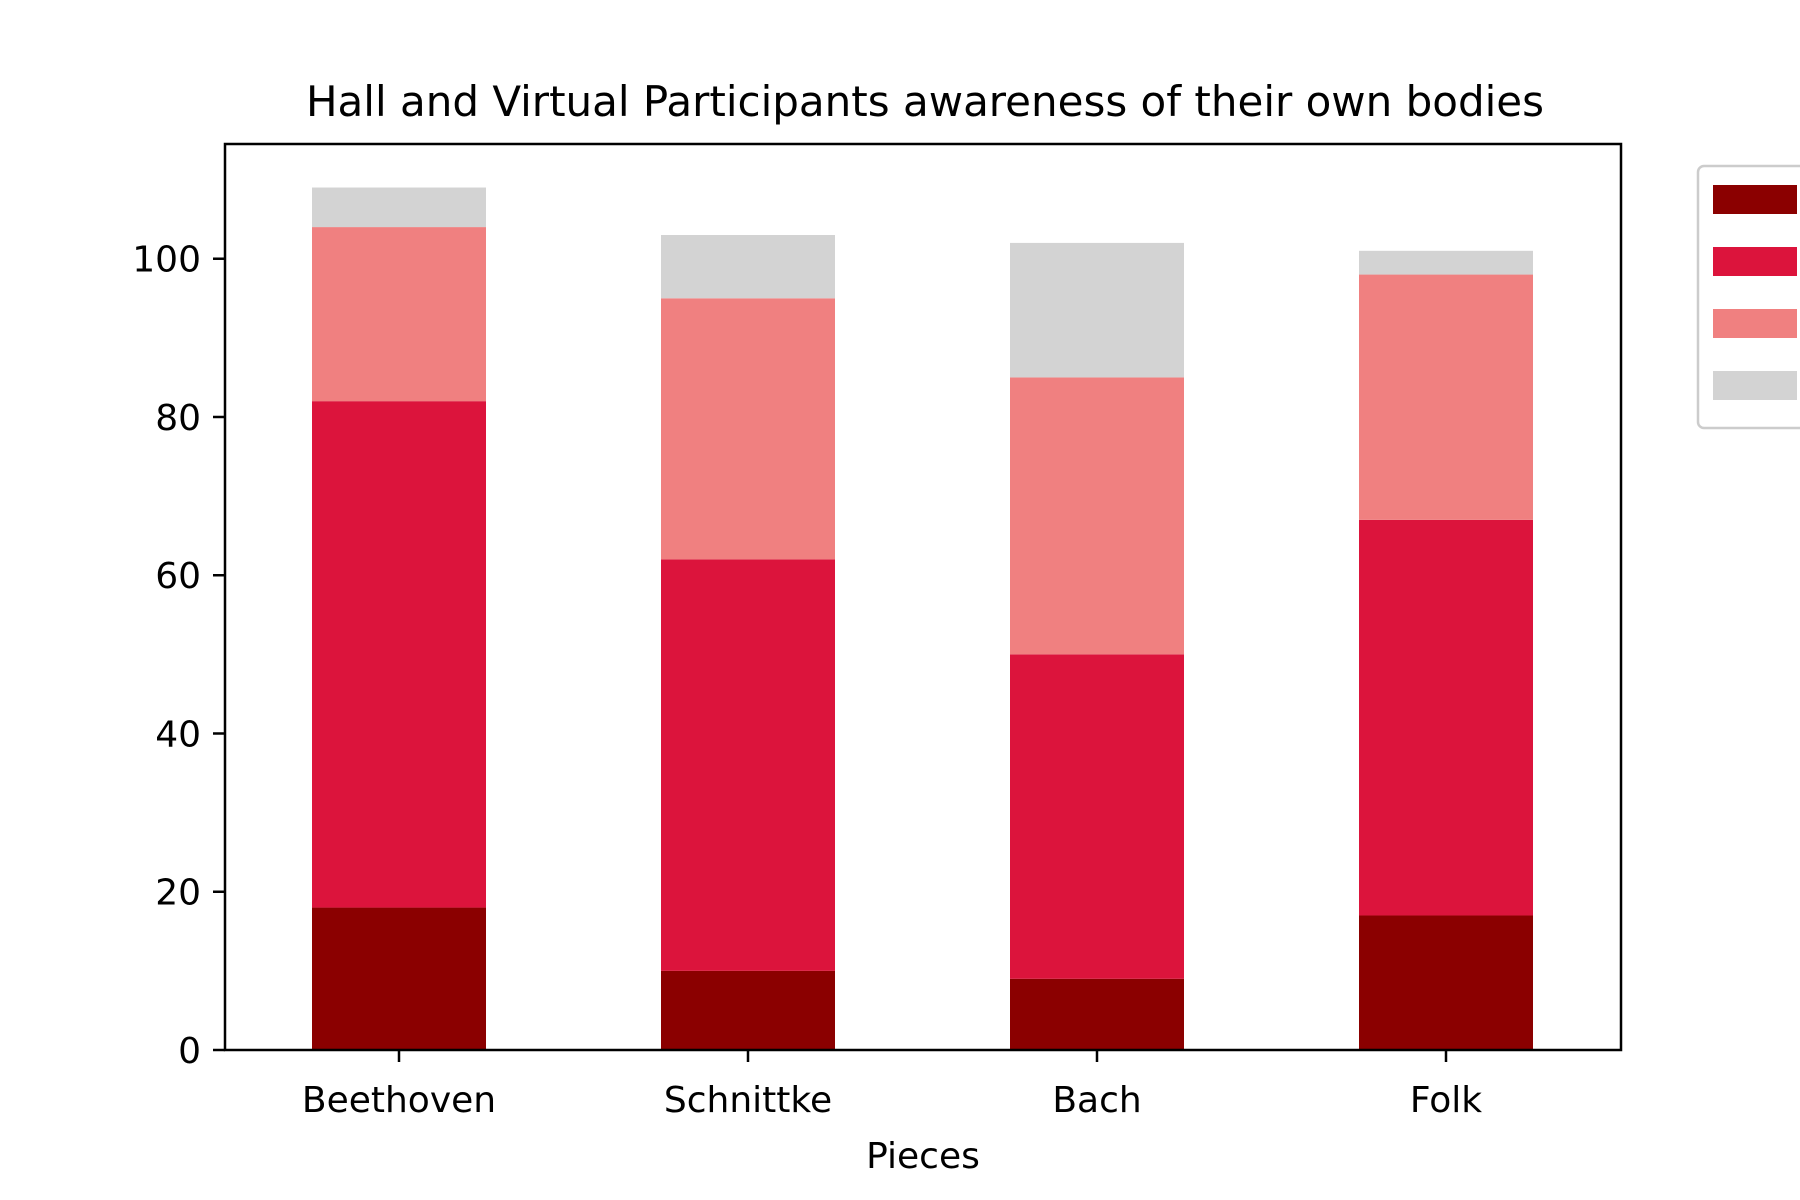 This screenshot has height=1200, width=1800. What do you see at coordinates (178, 418) in the screenshot?
I see `y-tick-label: 80` at bounding box center [178, 418].